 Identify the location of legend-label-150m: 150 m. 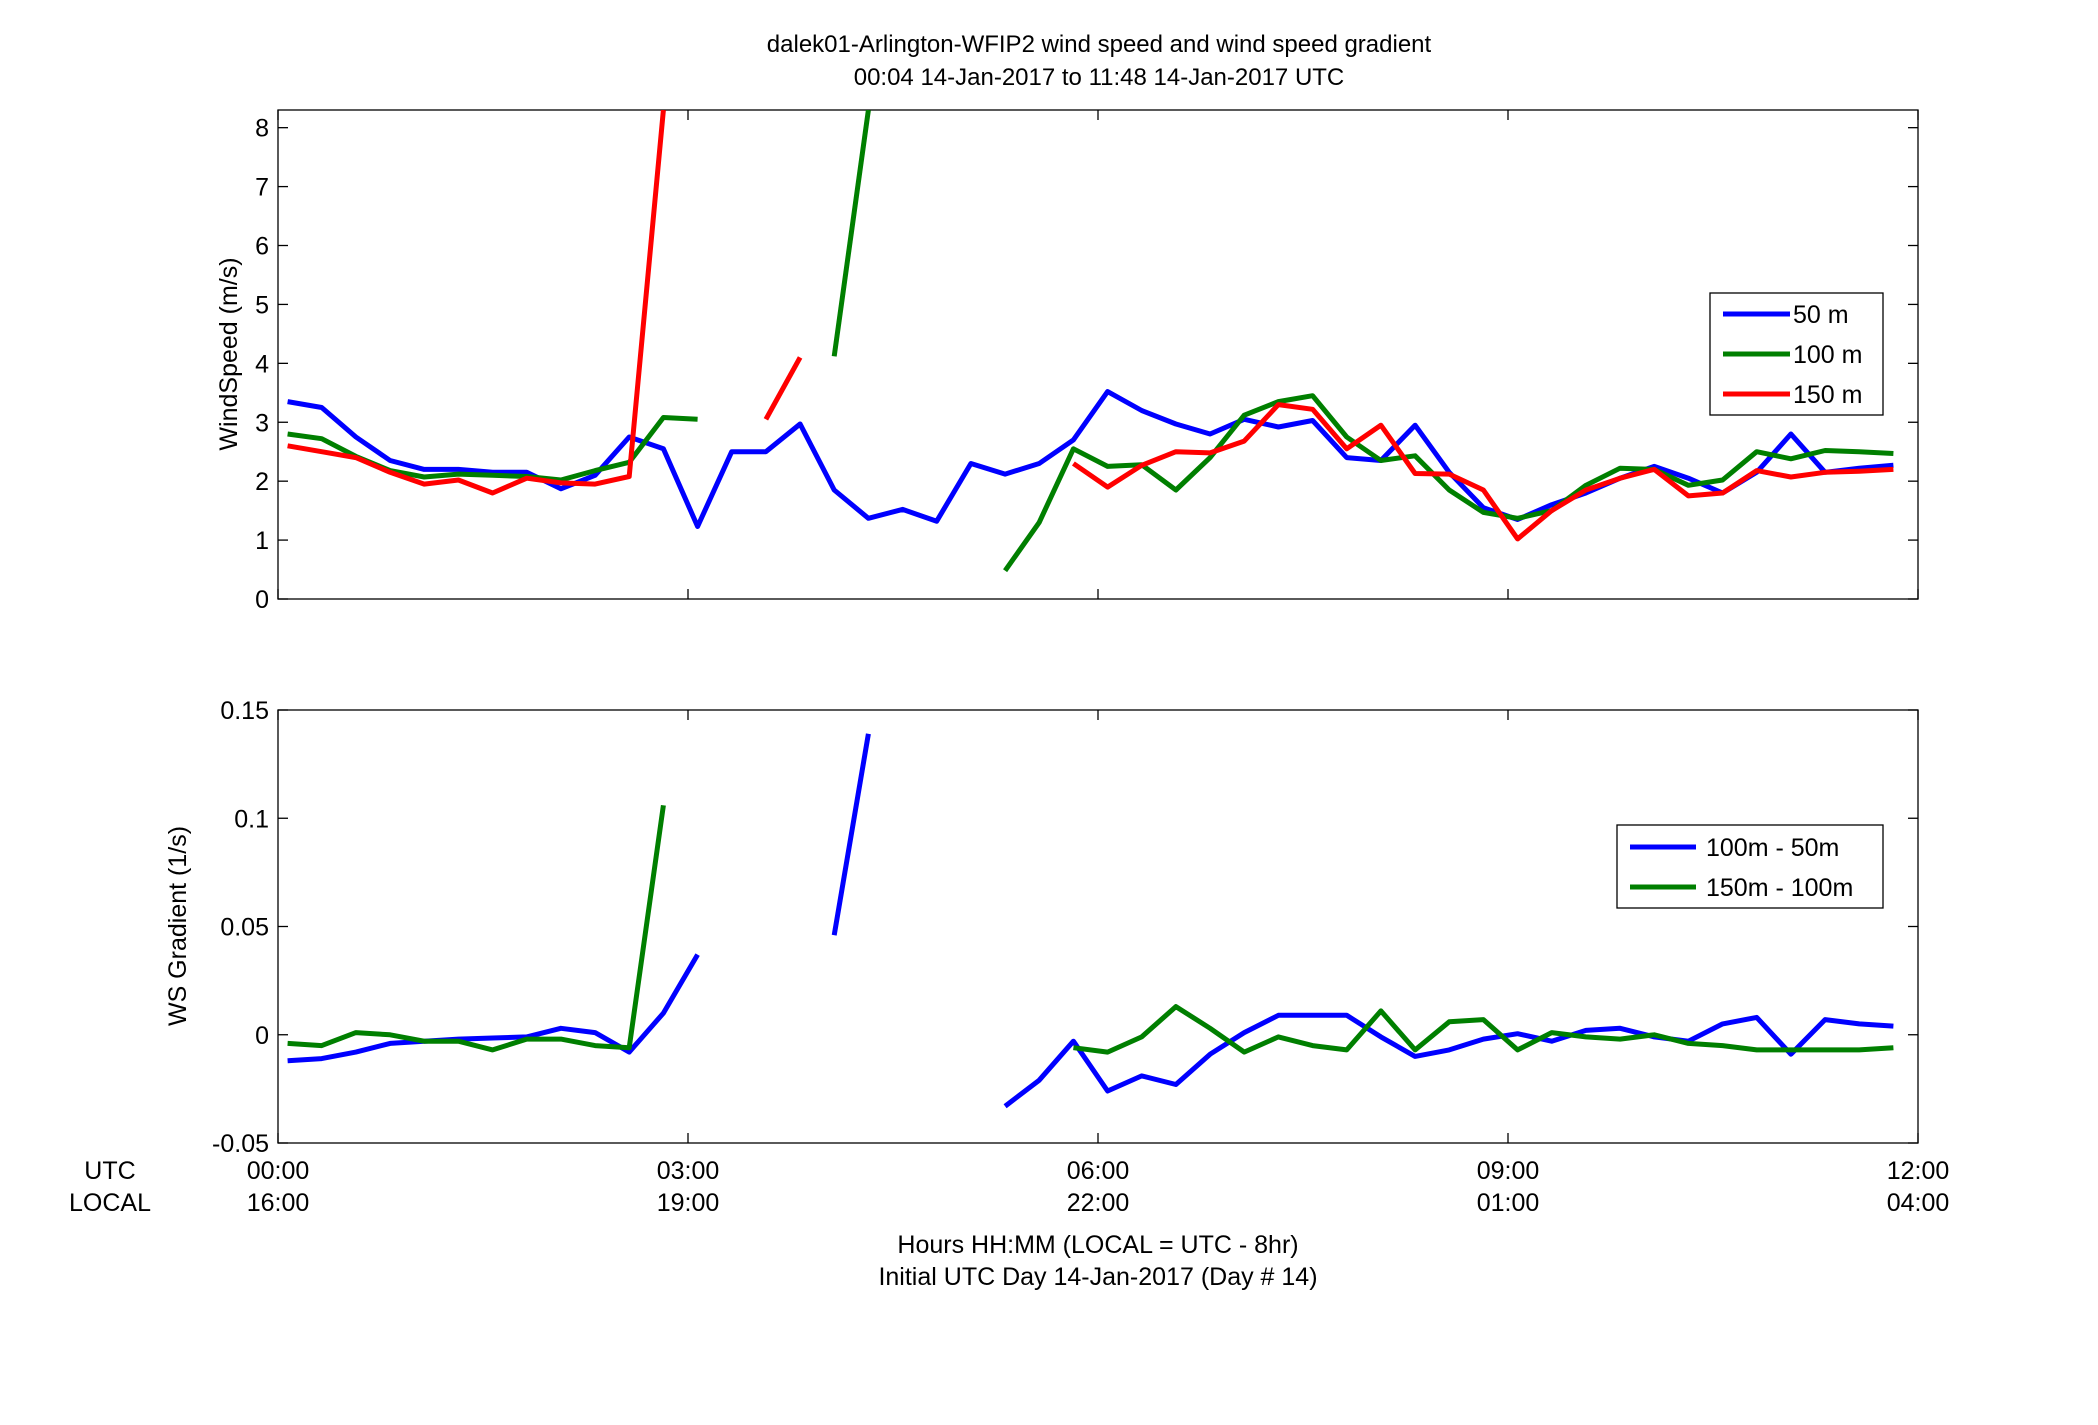
(1827, 395).